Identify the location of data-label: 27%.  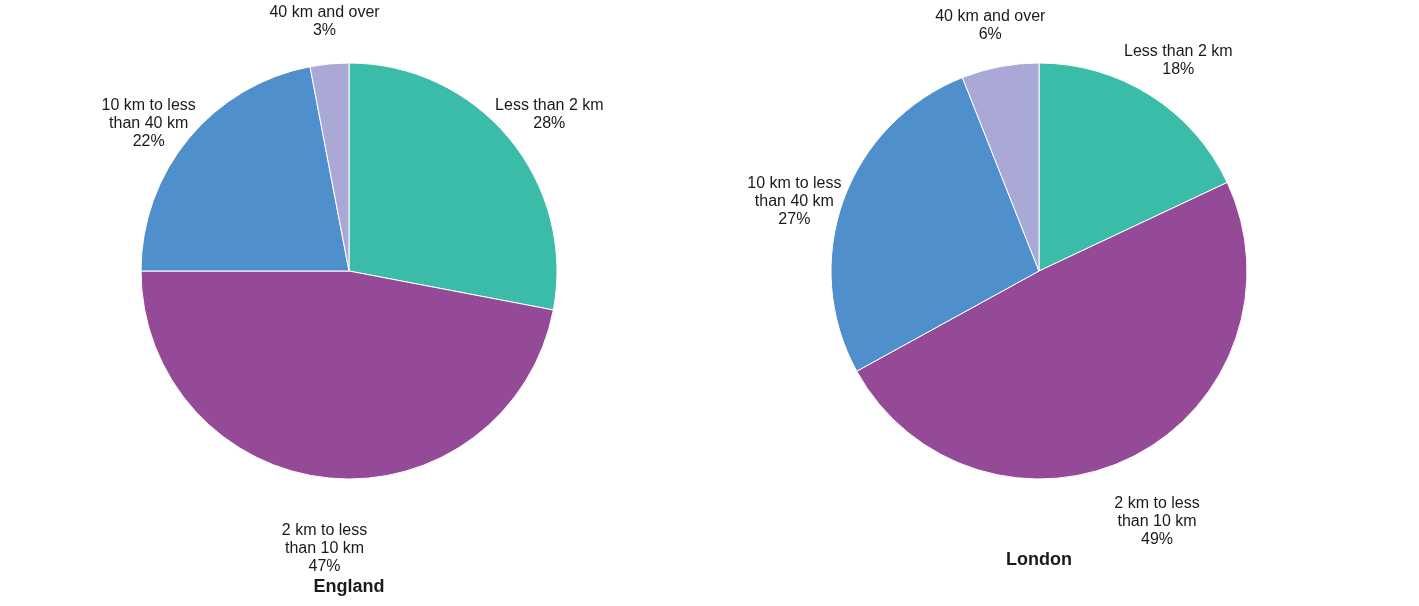
(794, 218).